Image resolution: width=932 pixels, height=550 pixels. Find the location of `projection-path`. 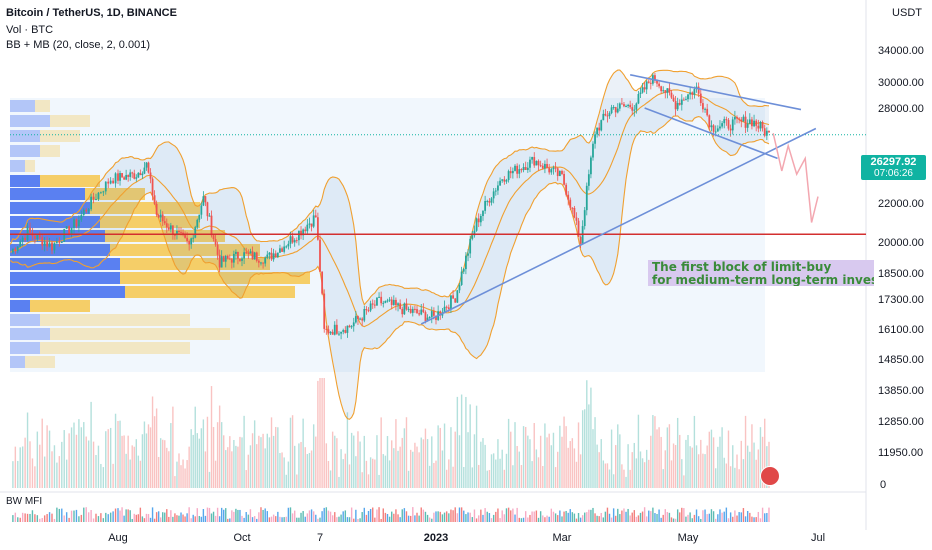

projection-path is located at coordinates (795, 178).